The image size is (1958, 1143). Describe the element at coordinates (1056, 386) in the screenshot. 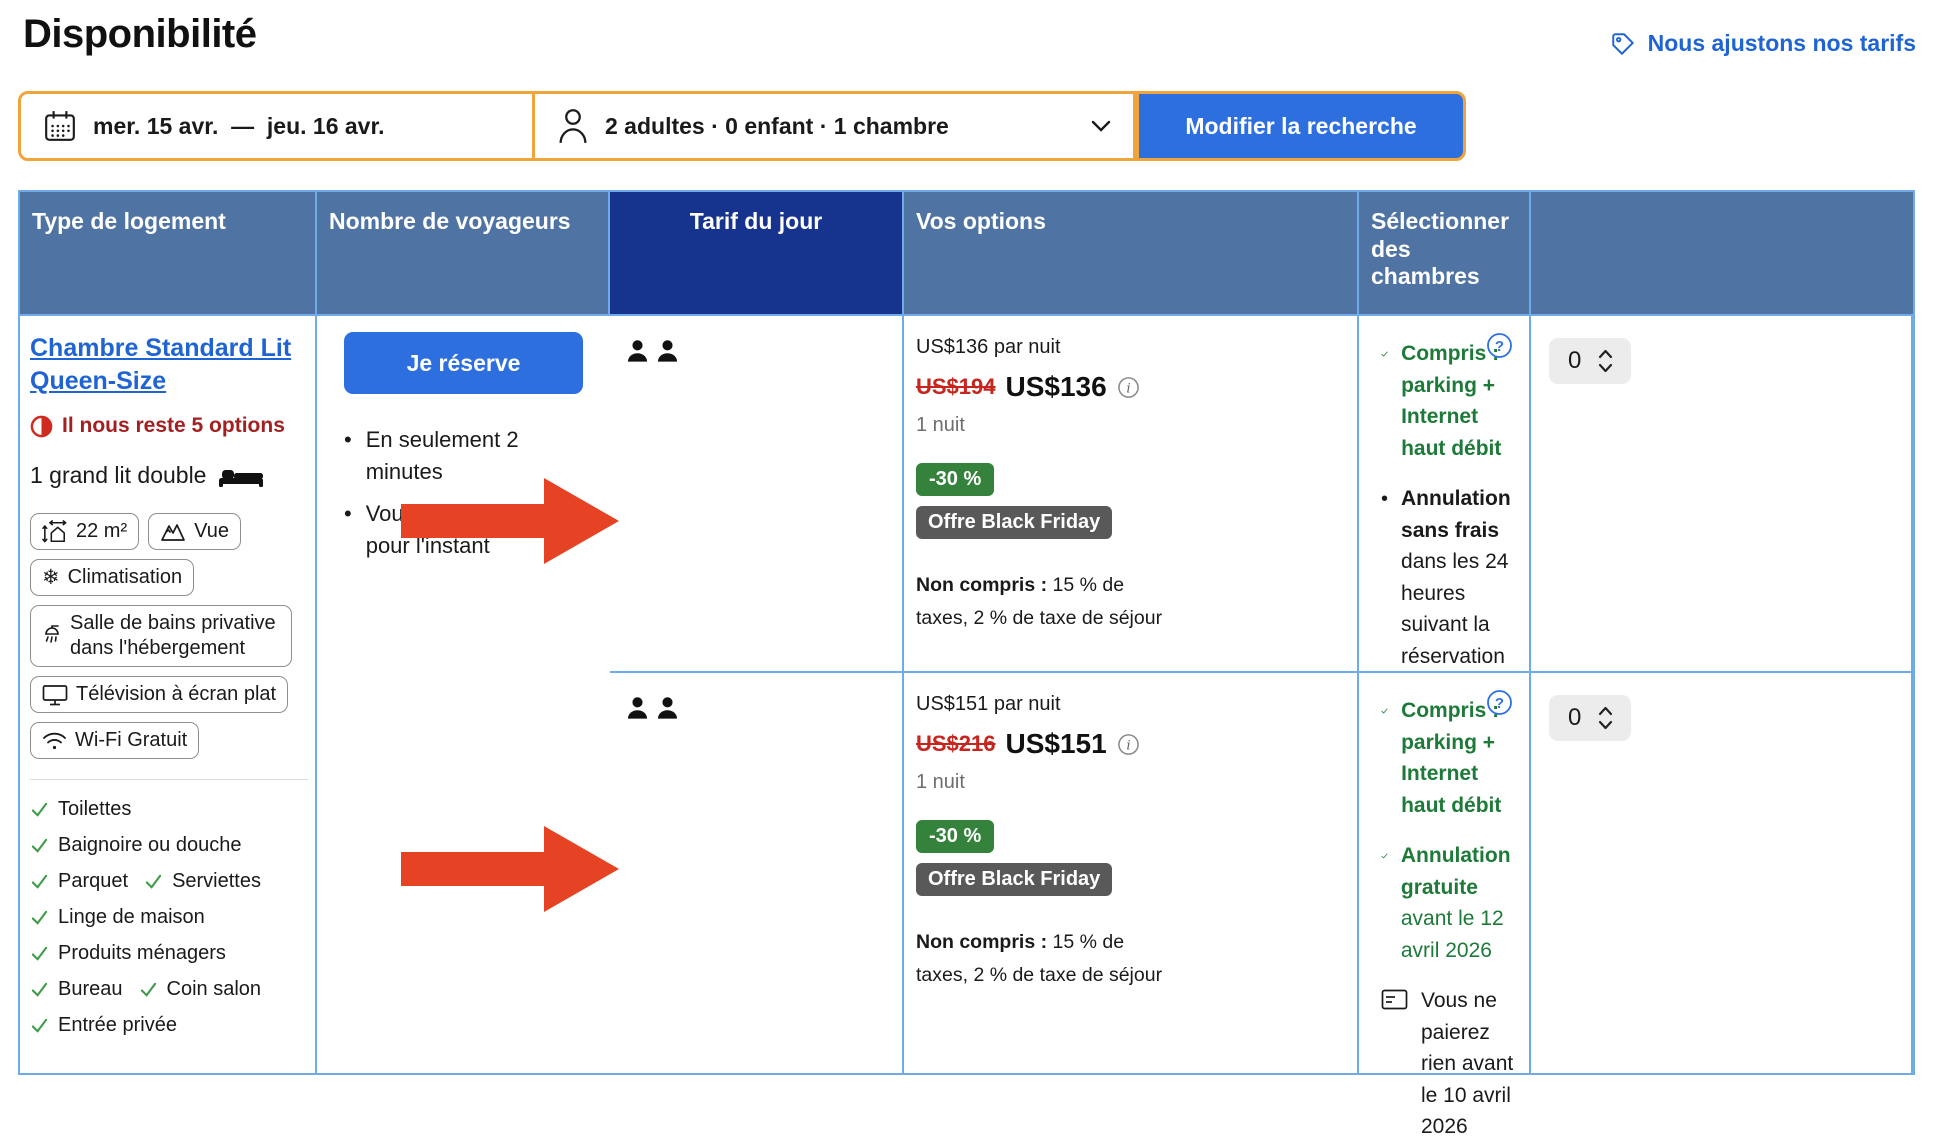

I see `current-price: US$136` at that location.